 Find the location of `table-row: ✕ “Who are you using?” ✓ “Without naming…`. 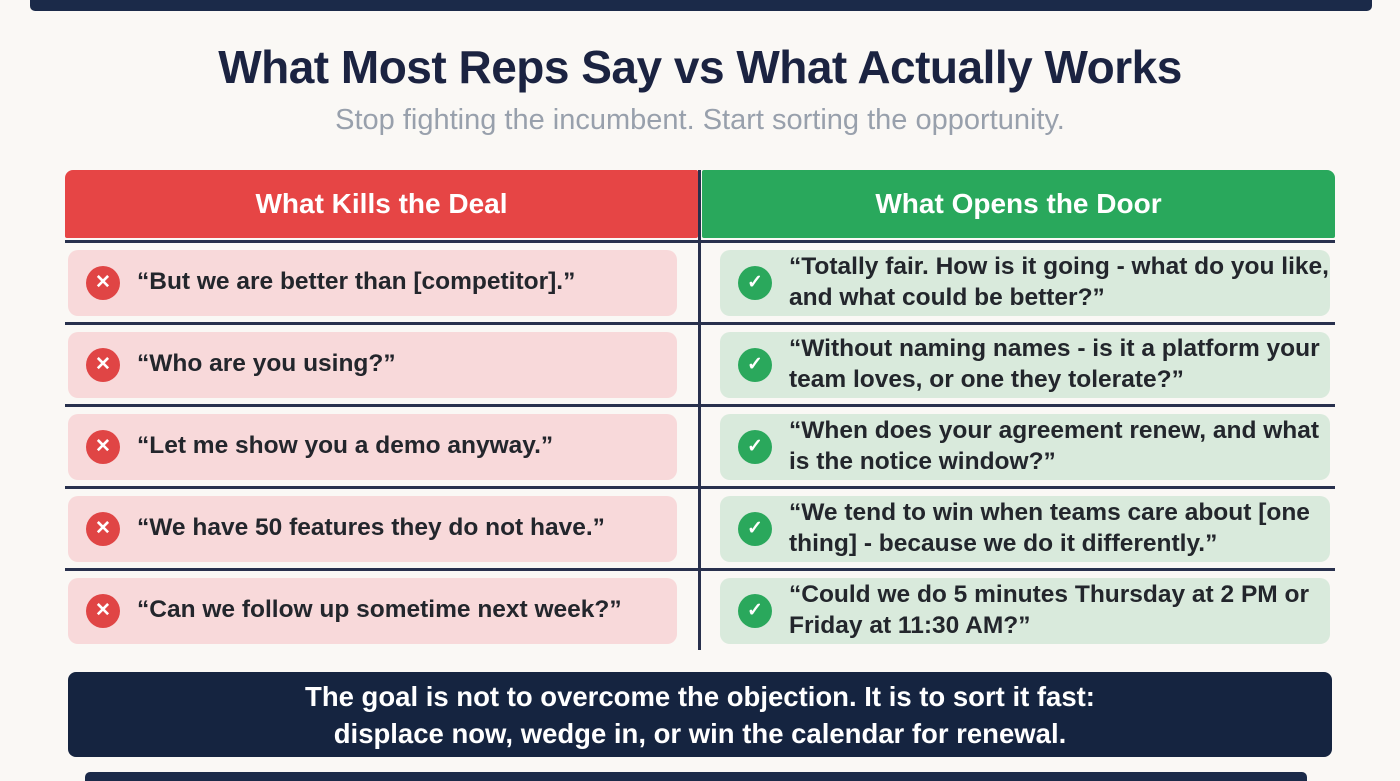

table-row: ✕ “Who are you using?” ✓ “Without naming… is located at coordinates (700, 363).